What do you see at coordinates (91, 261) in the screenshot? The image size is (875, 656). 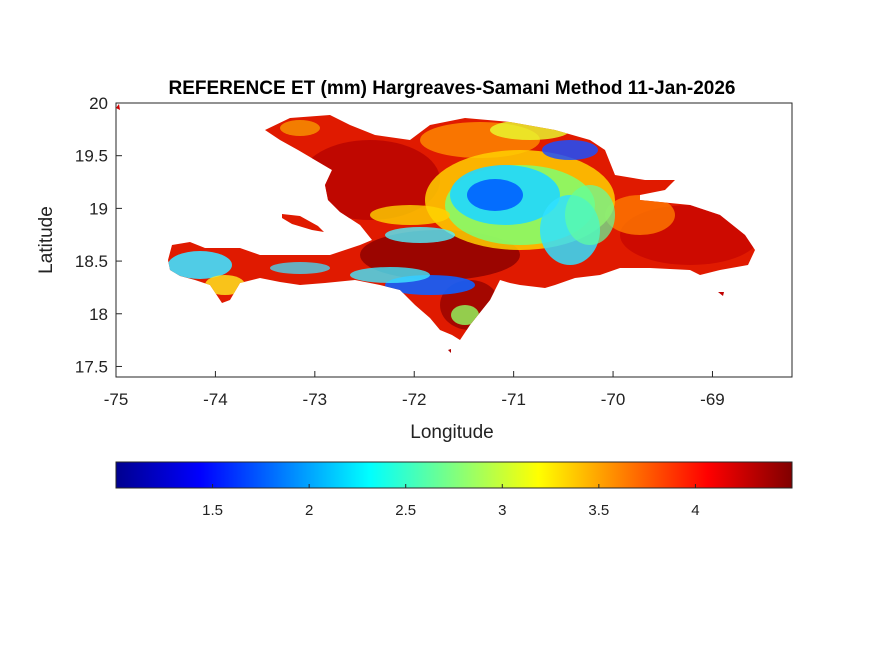 I see `y-tick-label: 18.5` at bounding box center [91, 261].